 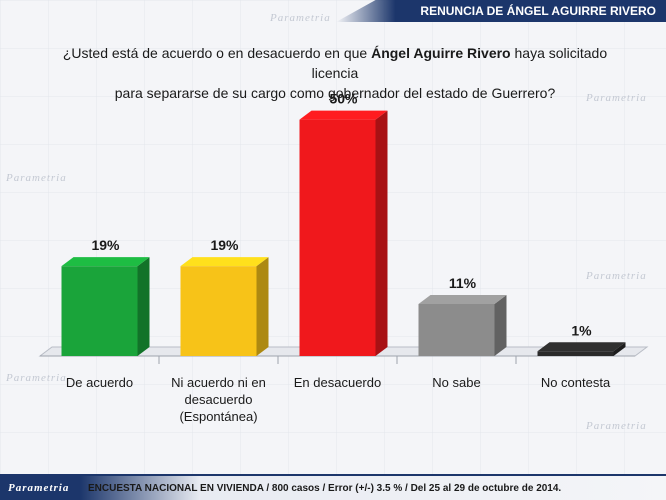 What do you see at coordinates (538, 11) in the screenshot?
I see `header-title: RENUNCIA DE ÁNGEL AGUIRRE RIVERO` at bounding box center [538, 11].